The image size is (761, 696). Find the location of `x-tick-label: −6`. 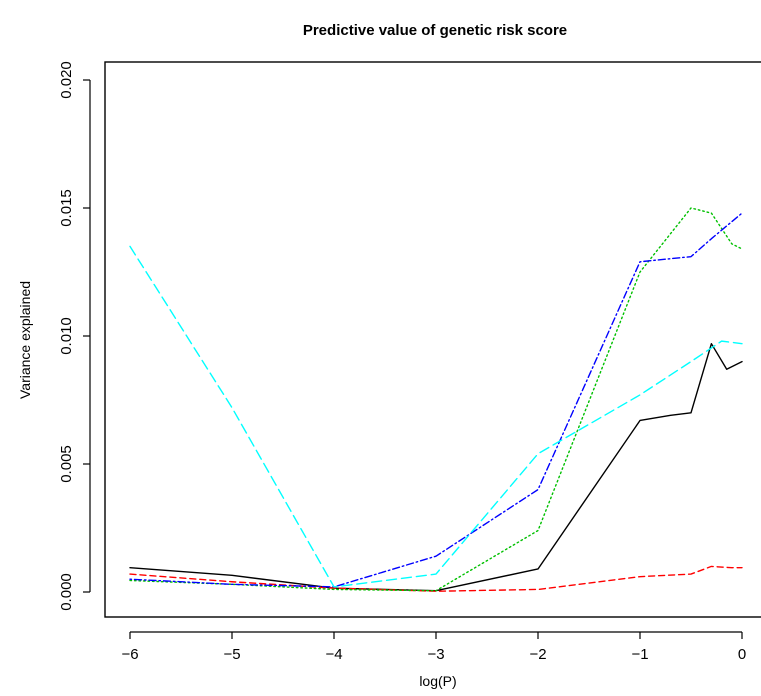

x-tick-label: −6 is located at coordinates (129, 654).